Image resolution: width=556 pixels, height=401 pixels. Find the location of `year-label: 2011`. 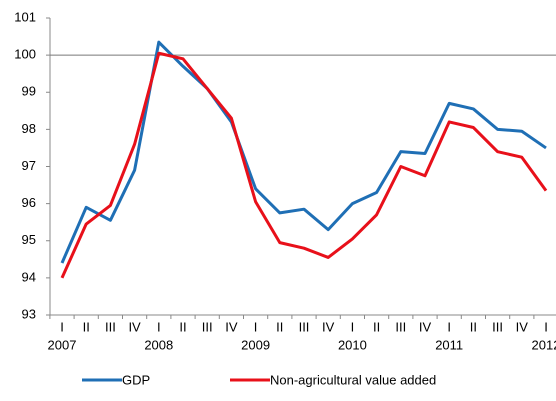

year-label: 2011 is located at coordinates (449, 344).